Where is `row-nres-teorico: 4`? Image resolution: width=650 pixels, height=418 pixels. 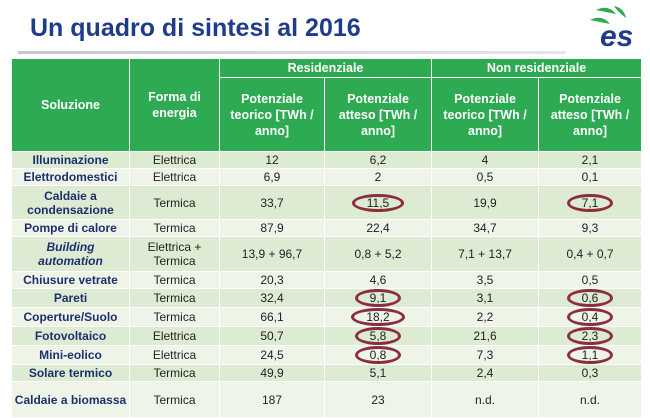
row-nres-teorico: 4 is located at coordinates (485, 160).